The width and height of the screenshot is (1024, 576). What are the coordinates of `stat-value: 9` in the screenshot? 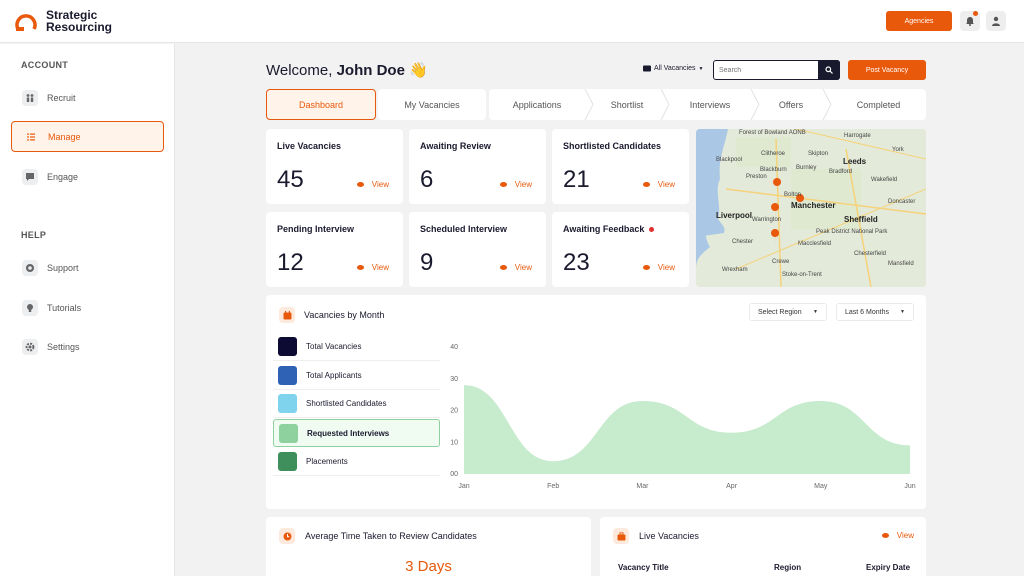 It's located at (427, 262).